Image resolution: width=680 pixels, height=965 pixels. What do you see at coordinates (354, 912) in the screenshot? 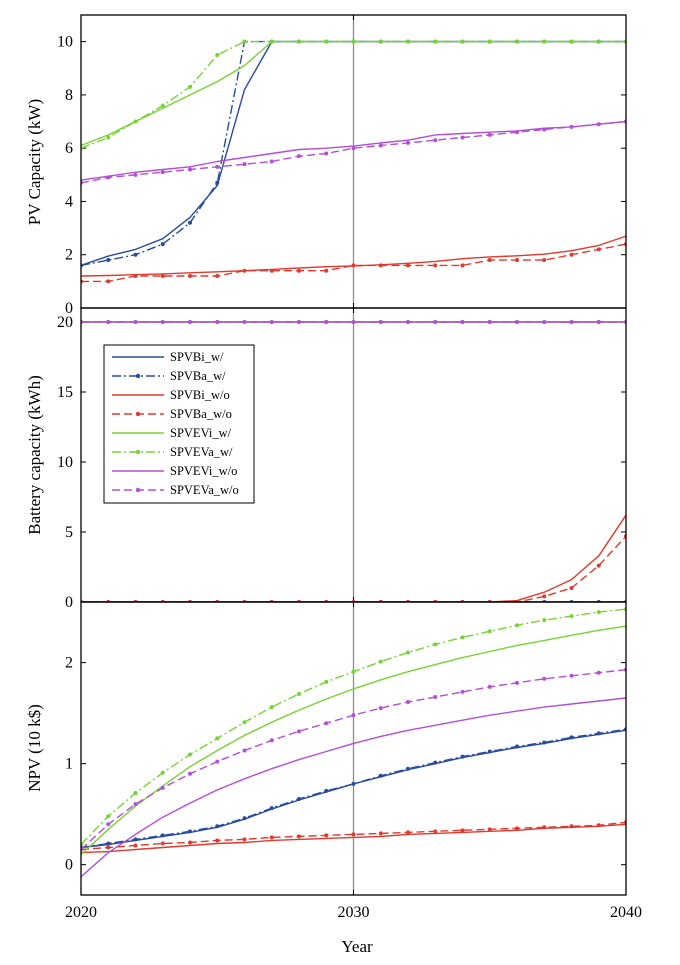
I see `x-tick-label: 2030` at bounding box center [354, 912].